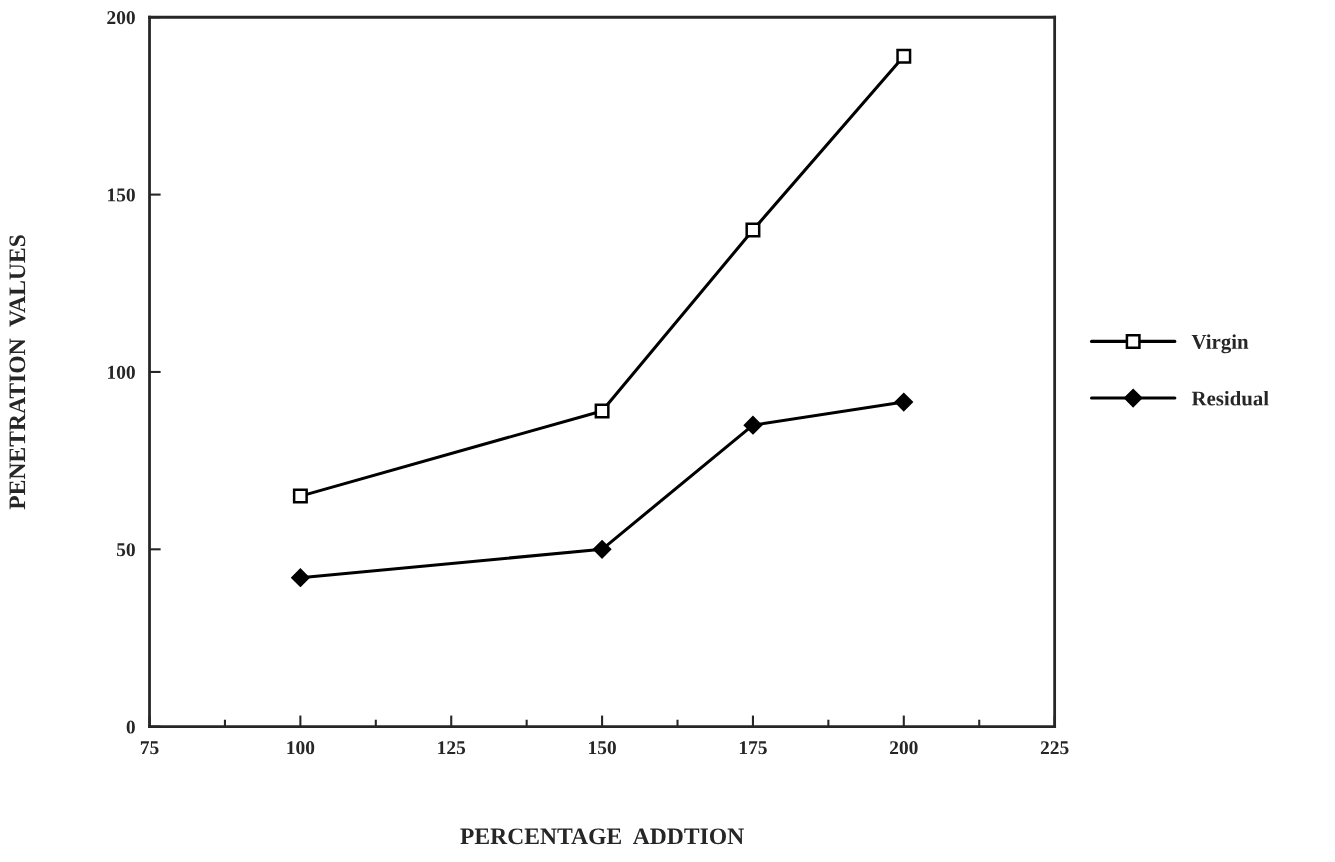  What do you see at coordinates (602, 836) in the screenshot?
I see `x-axis-title: PERCENTAGE ADDTION` at bounding box center [602, 836].